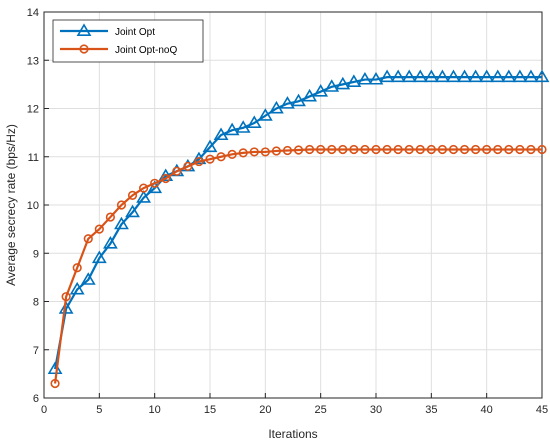 This screenshot has width=550, height=445. Describe the element at coordinates (36, 351) in the screenshot. I see `y-tick-label: 7` at that location.